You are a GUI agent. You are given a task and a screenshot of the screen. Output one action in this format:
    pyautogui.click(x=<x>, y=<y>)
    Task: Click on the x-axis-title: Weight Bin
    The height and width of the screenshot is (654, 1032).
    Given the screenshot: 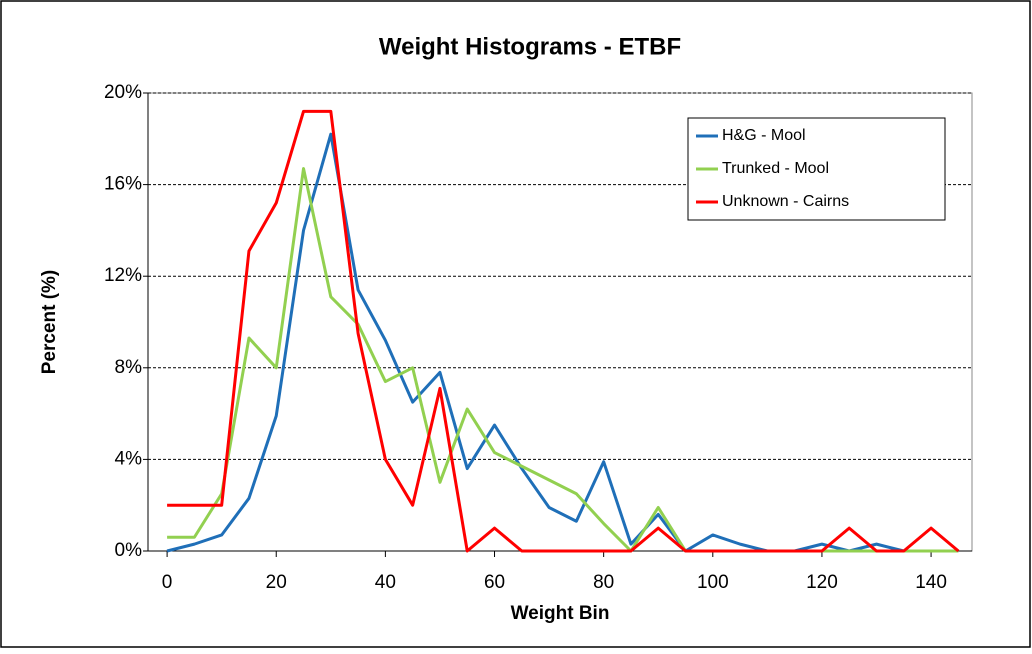 What is the action you would take?
    pyautogui.click(x=560, y=613)
    